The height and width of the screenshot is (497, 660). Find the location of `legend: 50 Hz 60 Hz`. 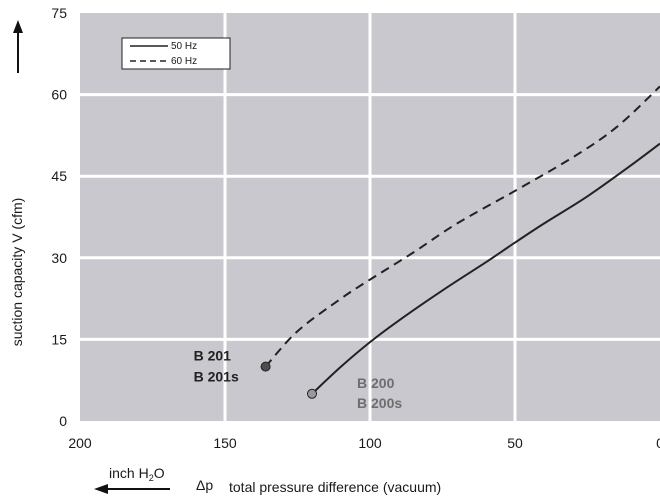

legend: 50 Hz 60 Hz is located at coordinates (176, 53).